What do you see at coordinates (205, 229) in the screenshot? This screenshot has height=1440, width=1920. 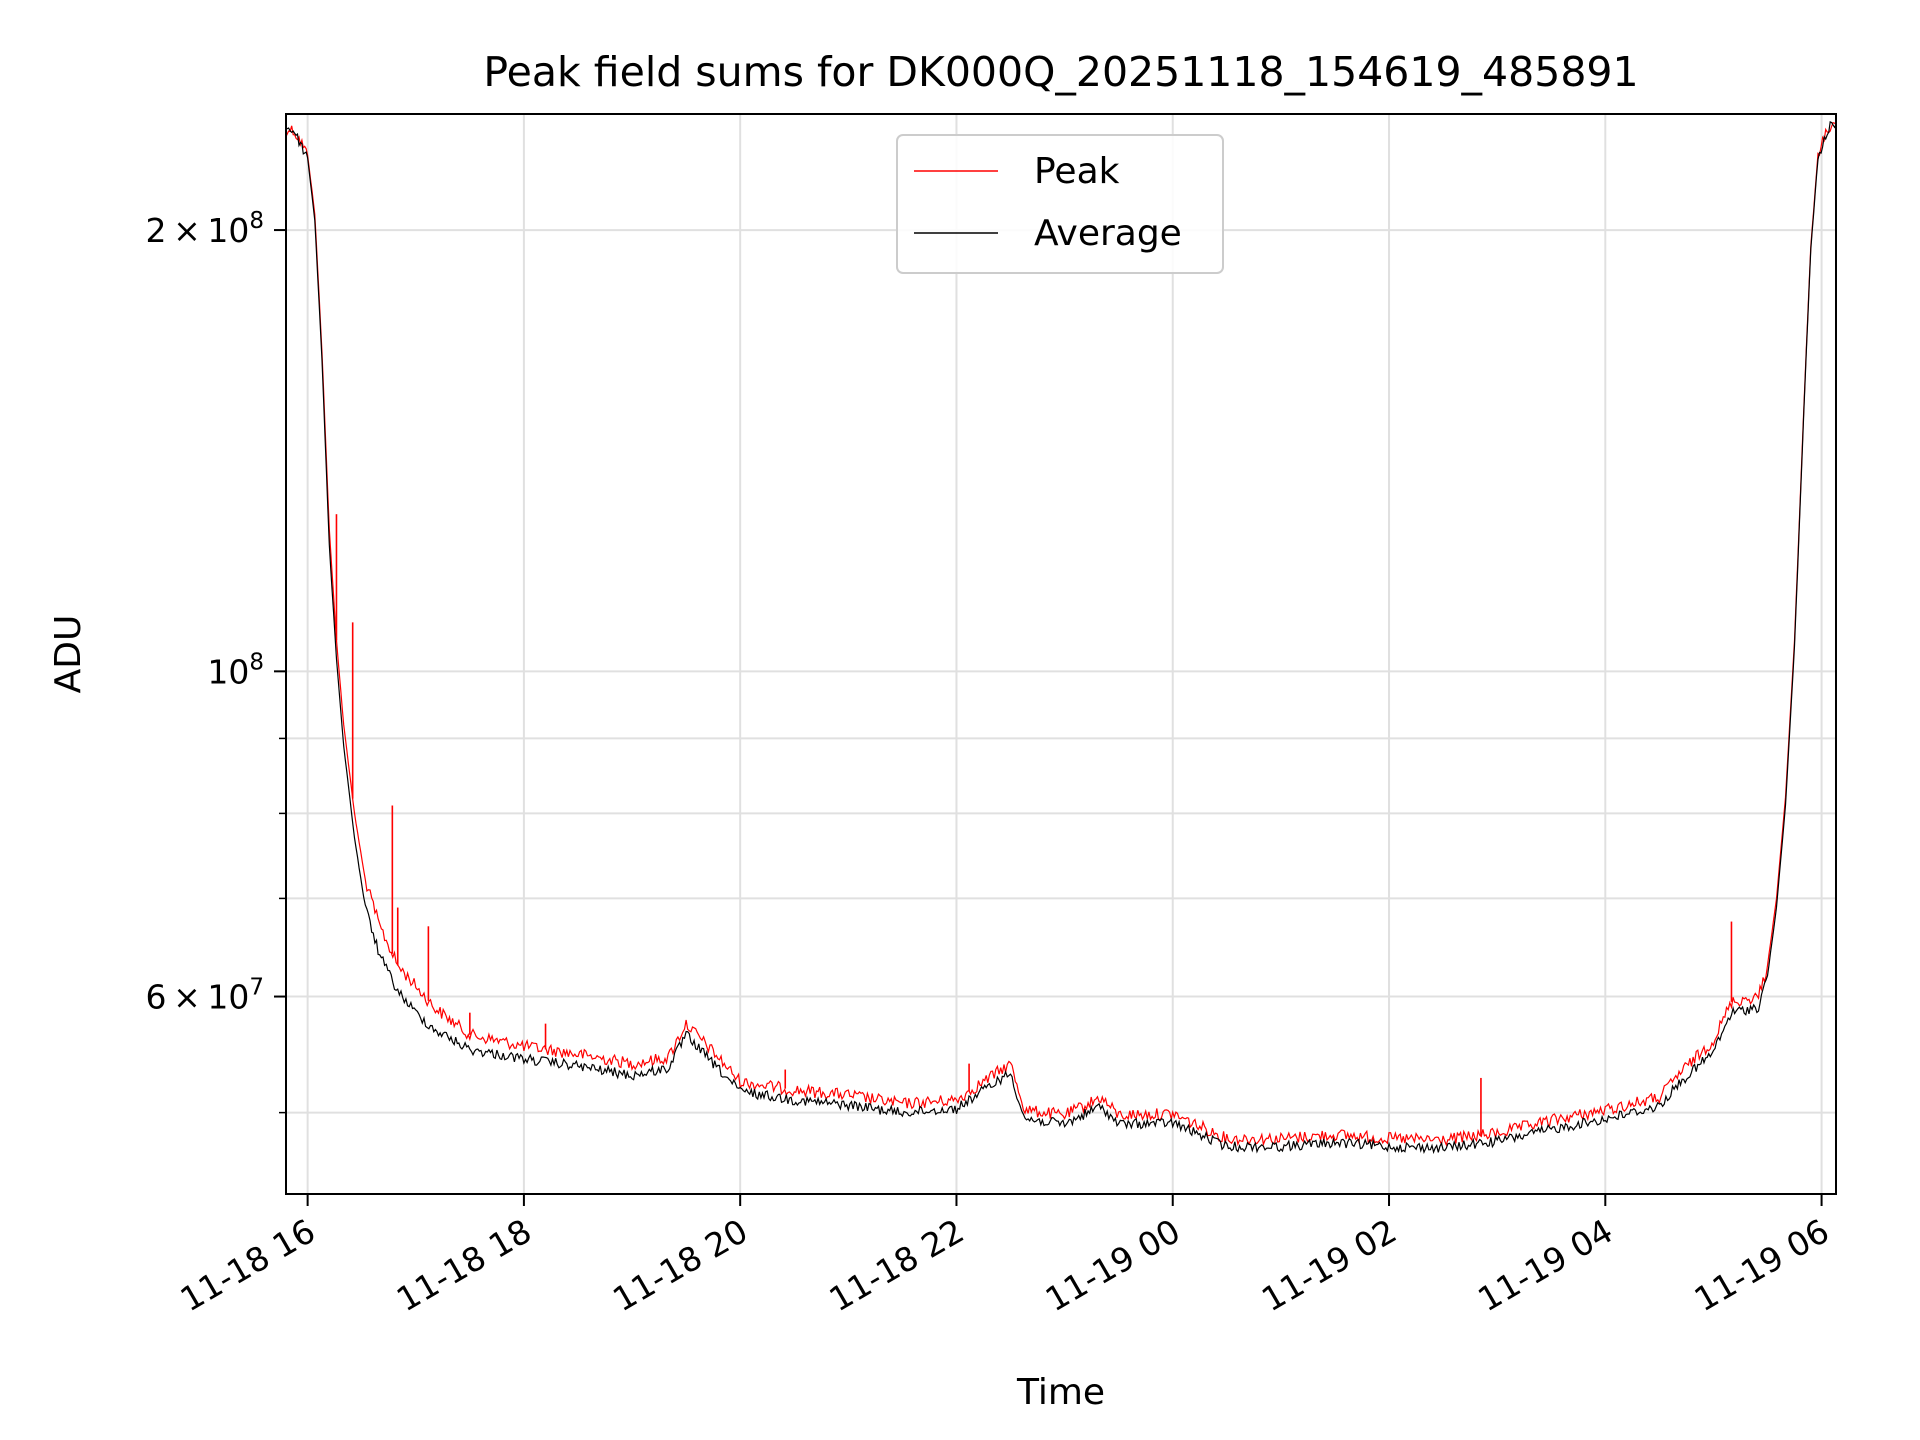 I see `y-tick-label: 2 × 108` at bounding box center [205, 229].